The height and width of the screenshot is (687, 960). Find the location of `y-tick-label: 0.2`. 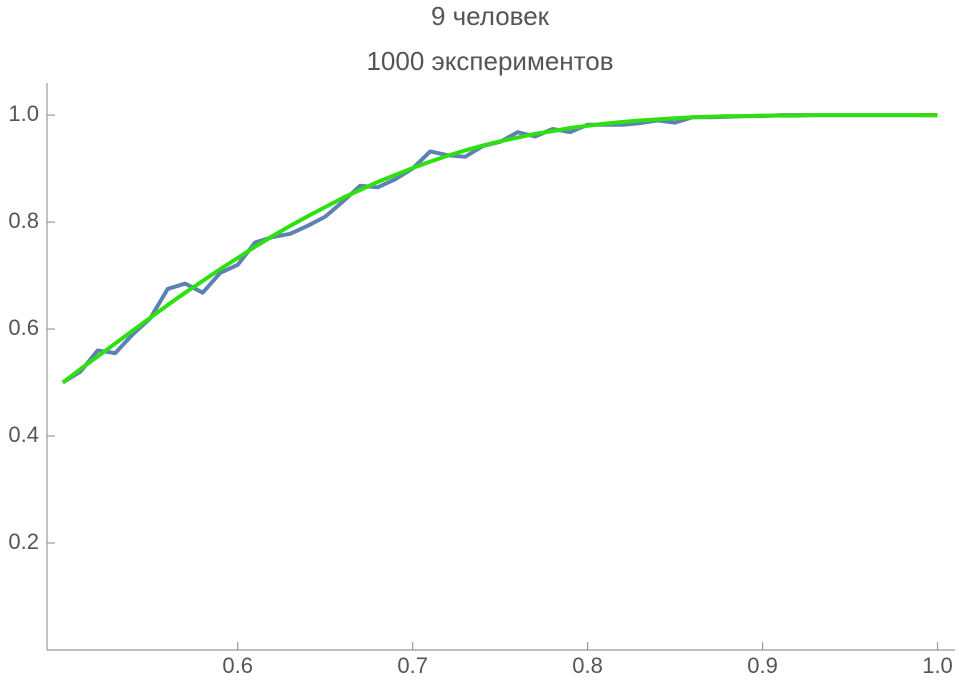

y-tick-label: 0.2 is located at coordinates (23, 541).